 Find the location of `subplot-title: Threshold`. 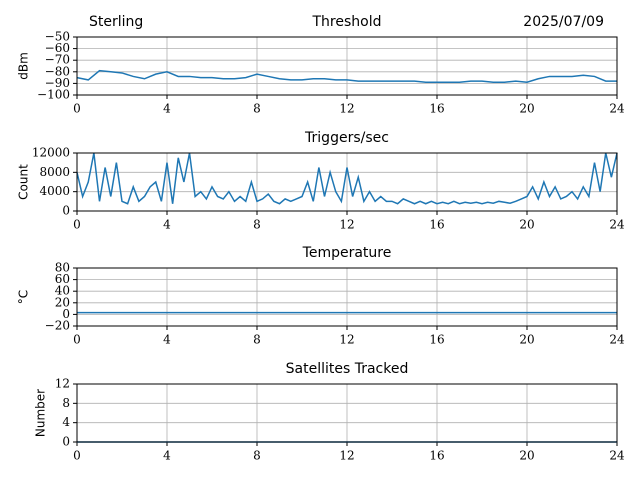

subplot-title: Threshold is located at coordinates (347, 22).